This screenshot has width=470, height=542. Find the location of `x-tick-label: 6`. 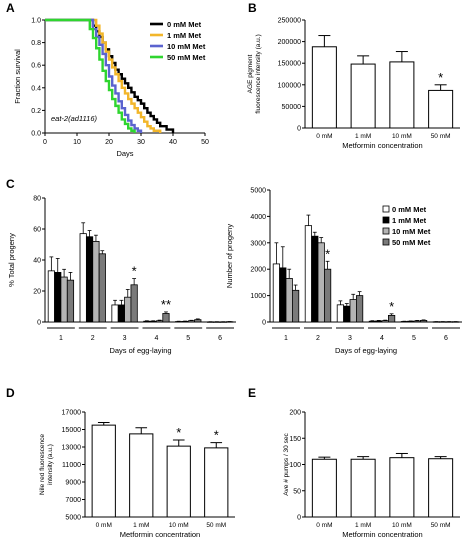

x-tick-label: 6 is located at coordinates (446, 338).